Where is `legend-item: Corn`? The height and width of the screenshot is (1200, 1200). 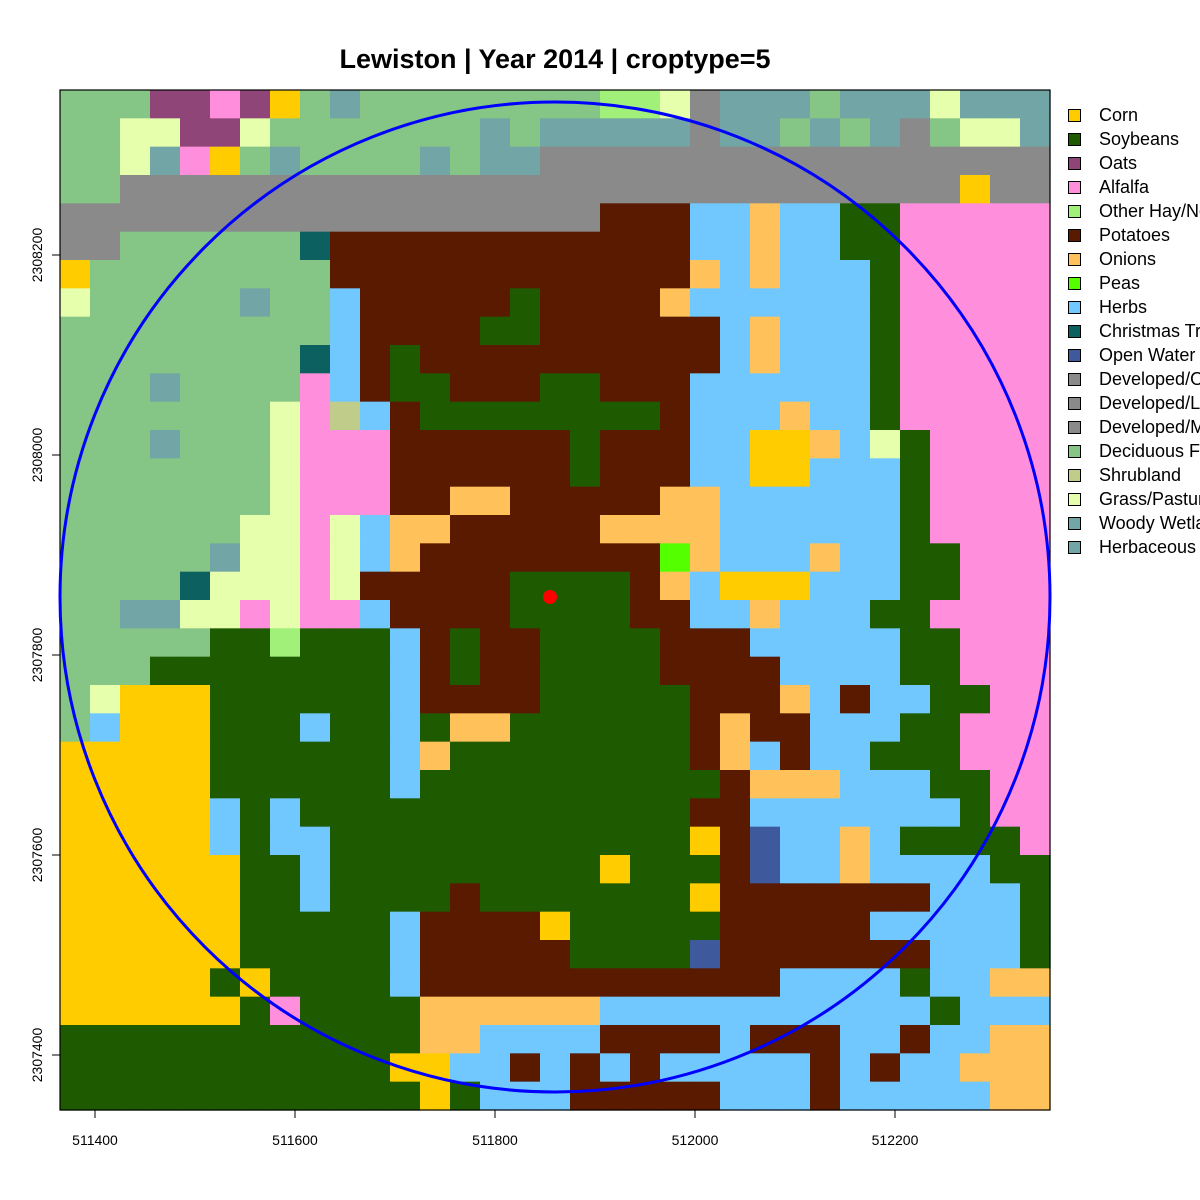
legend-item: Corn is located at coordinates (1134, 115).